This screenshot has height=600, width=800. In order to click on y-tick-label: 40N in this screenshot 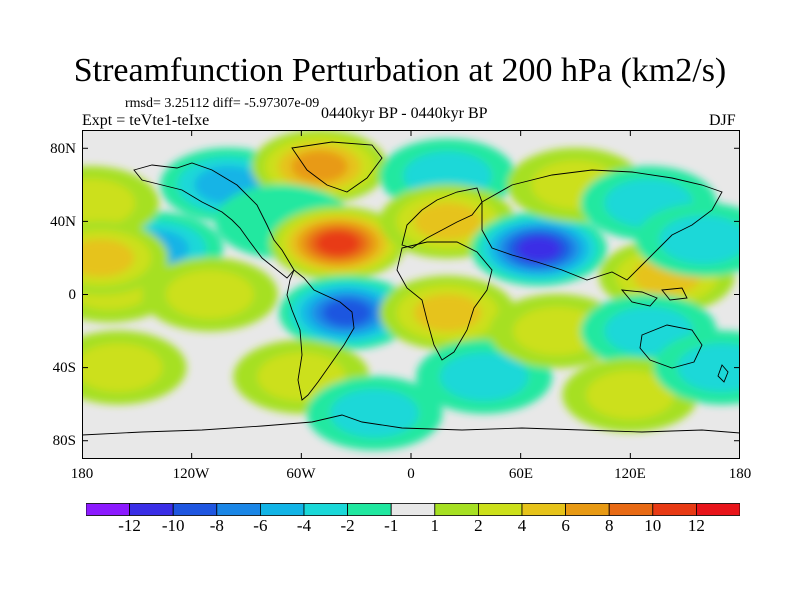, I will do `click(63, 222)`.